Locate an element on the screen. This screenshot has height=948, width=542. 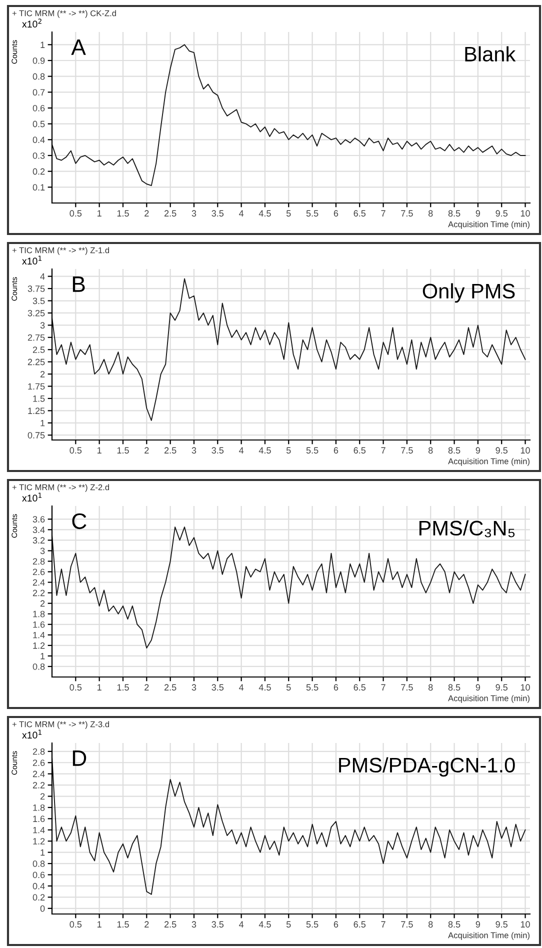
y-tick-label: 0 is located at coordinates (42, 908).